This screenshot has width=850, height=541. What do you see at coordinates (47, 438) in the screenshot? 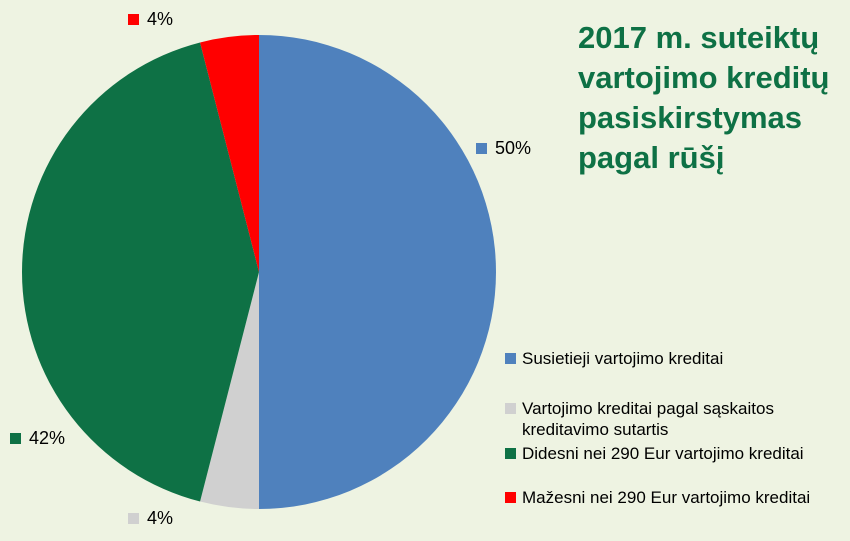
I see `data-label-text: 42%` at bounding box center [47, 438].